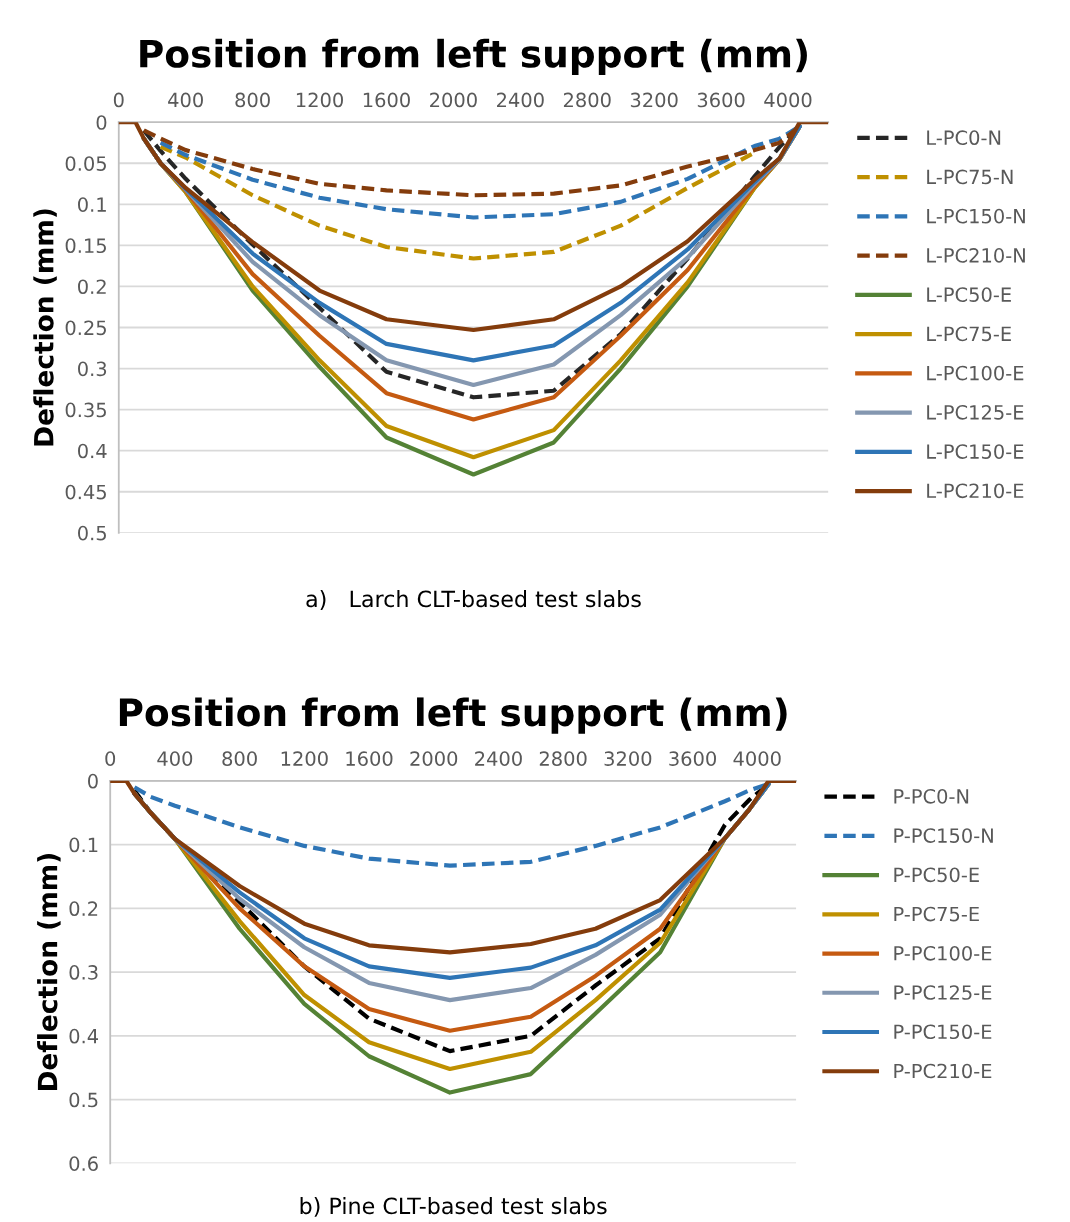  I want to click on legend-label: L-PC100-E, so click(975, 373).